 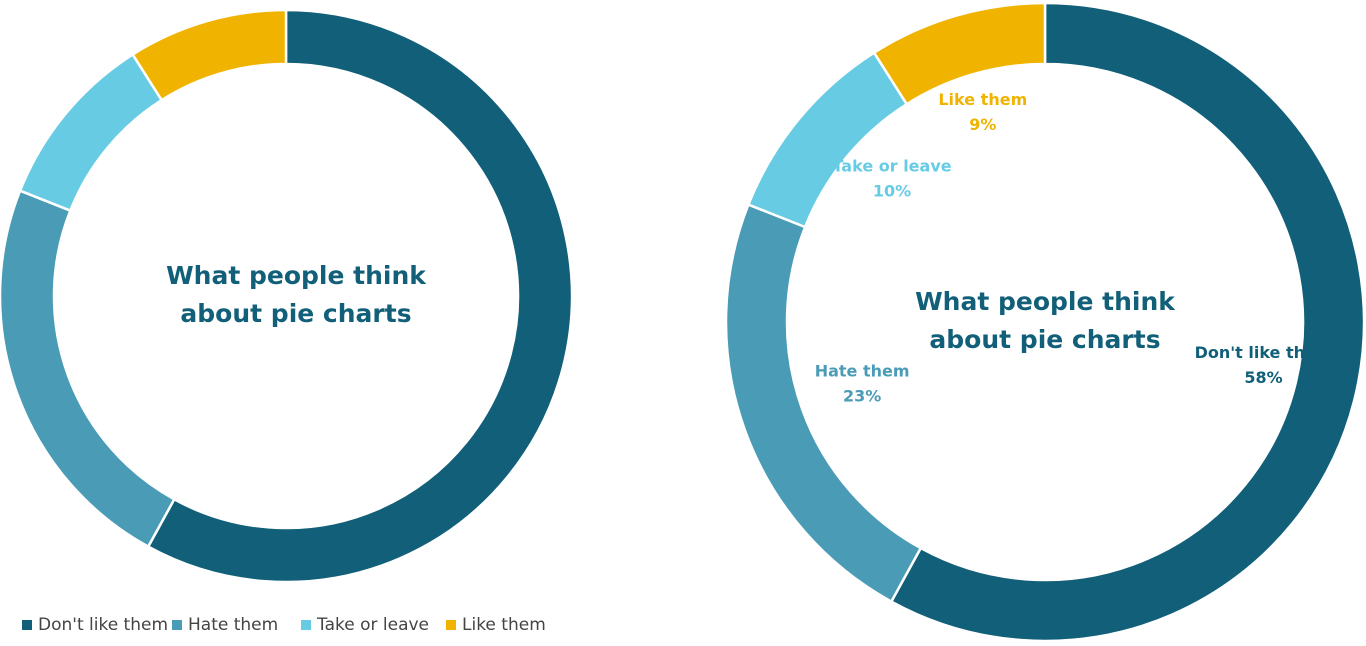 What do you see at coordinates (1263, 377) in the screenshot?
I see `slice-value-don-t-like-them: 58%` at bounding box center [1263, 377].